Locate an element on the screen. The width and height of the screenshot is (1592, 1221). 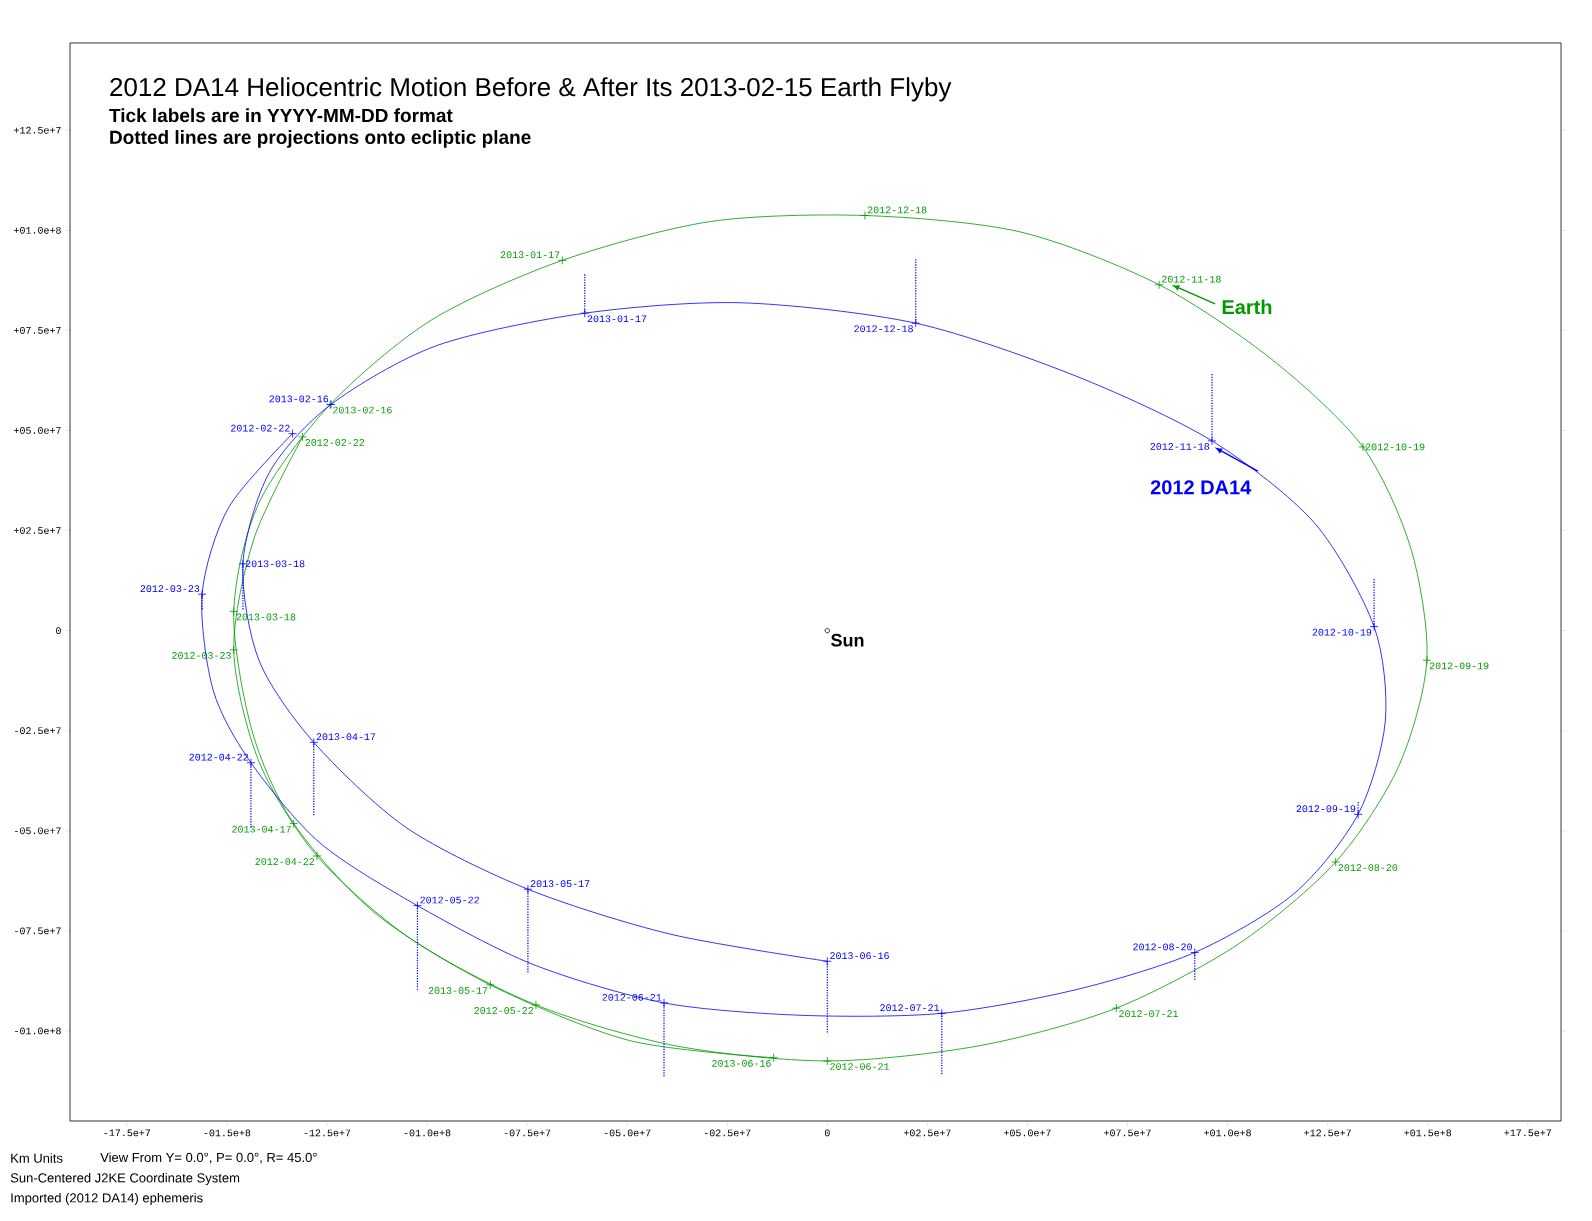
y-tick-label: +12.5e+7 is located at coordinates (37, 130).